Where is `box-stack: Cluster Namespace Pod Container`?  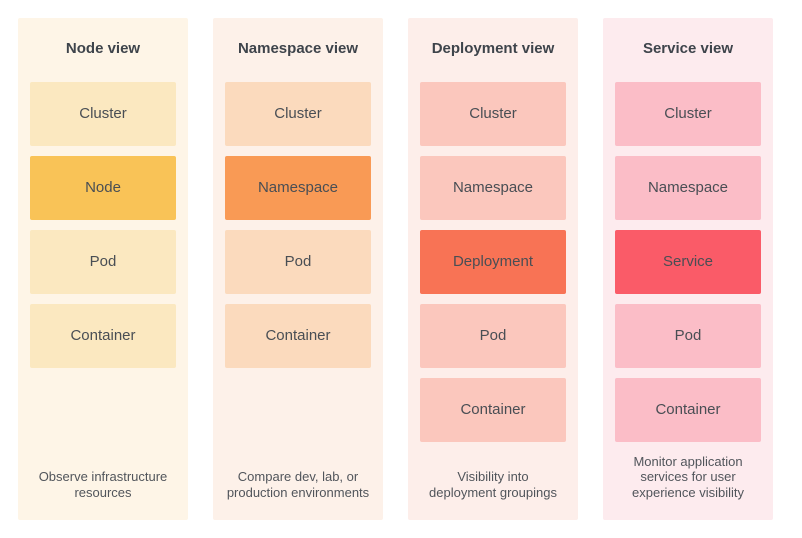
box-stack: Cluster Namespace Pod Container is located at coordinates (298, 225).